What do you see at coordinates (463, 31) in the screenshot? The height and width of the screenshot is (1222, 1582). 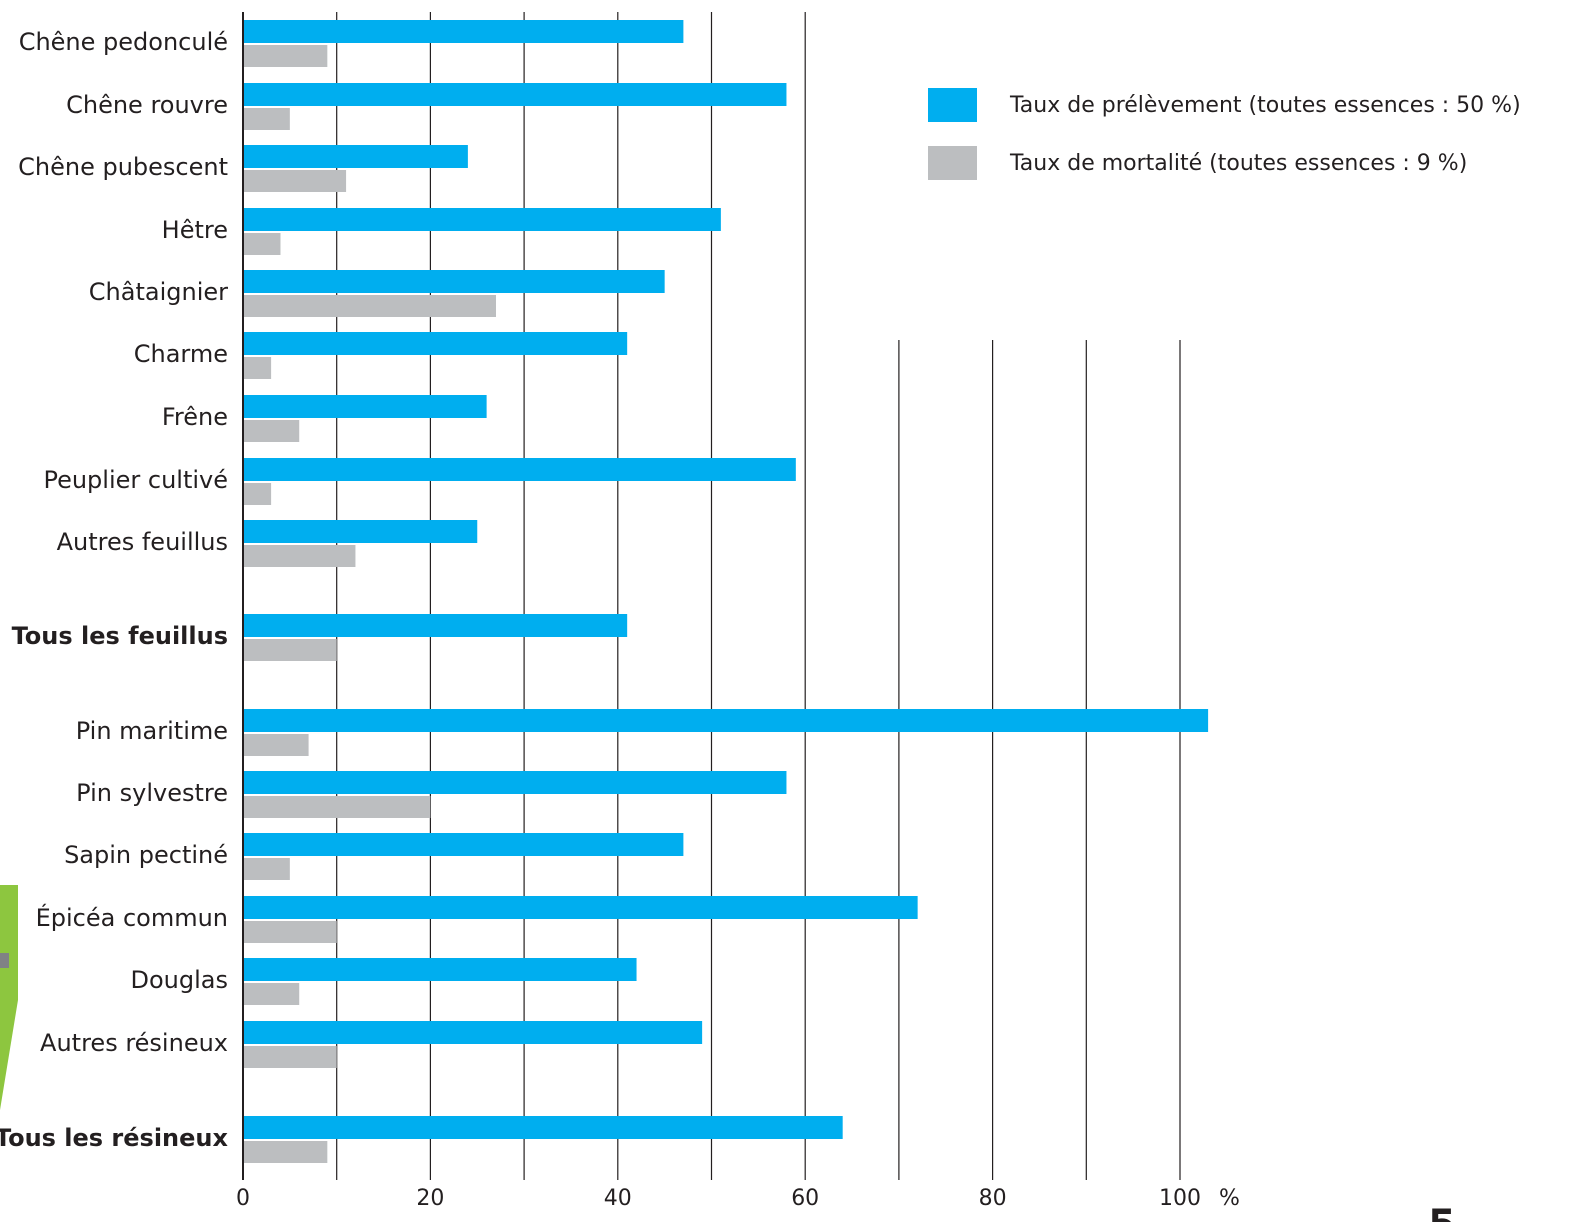 I see `bar-prelevement-chene-pedoncule` at bounding box center [463, 31].